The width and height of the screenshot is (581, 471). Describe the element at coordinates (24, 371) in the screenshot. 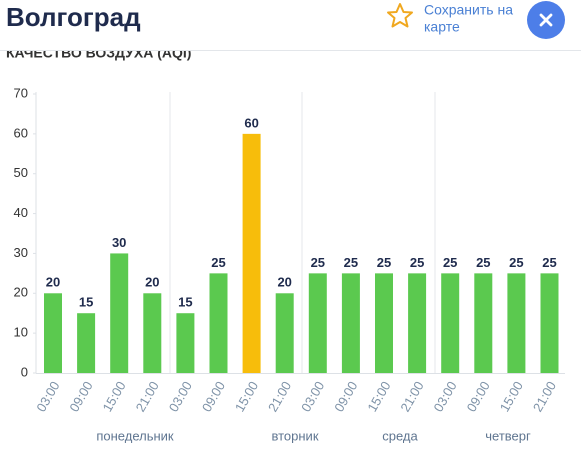

I see `y-tick-label: 0` at that location.